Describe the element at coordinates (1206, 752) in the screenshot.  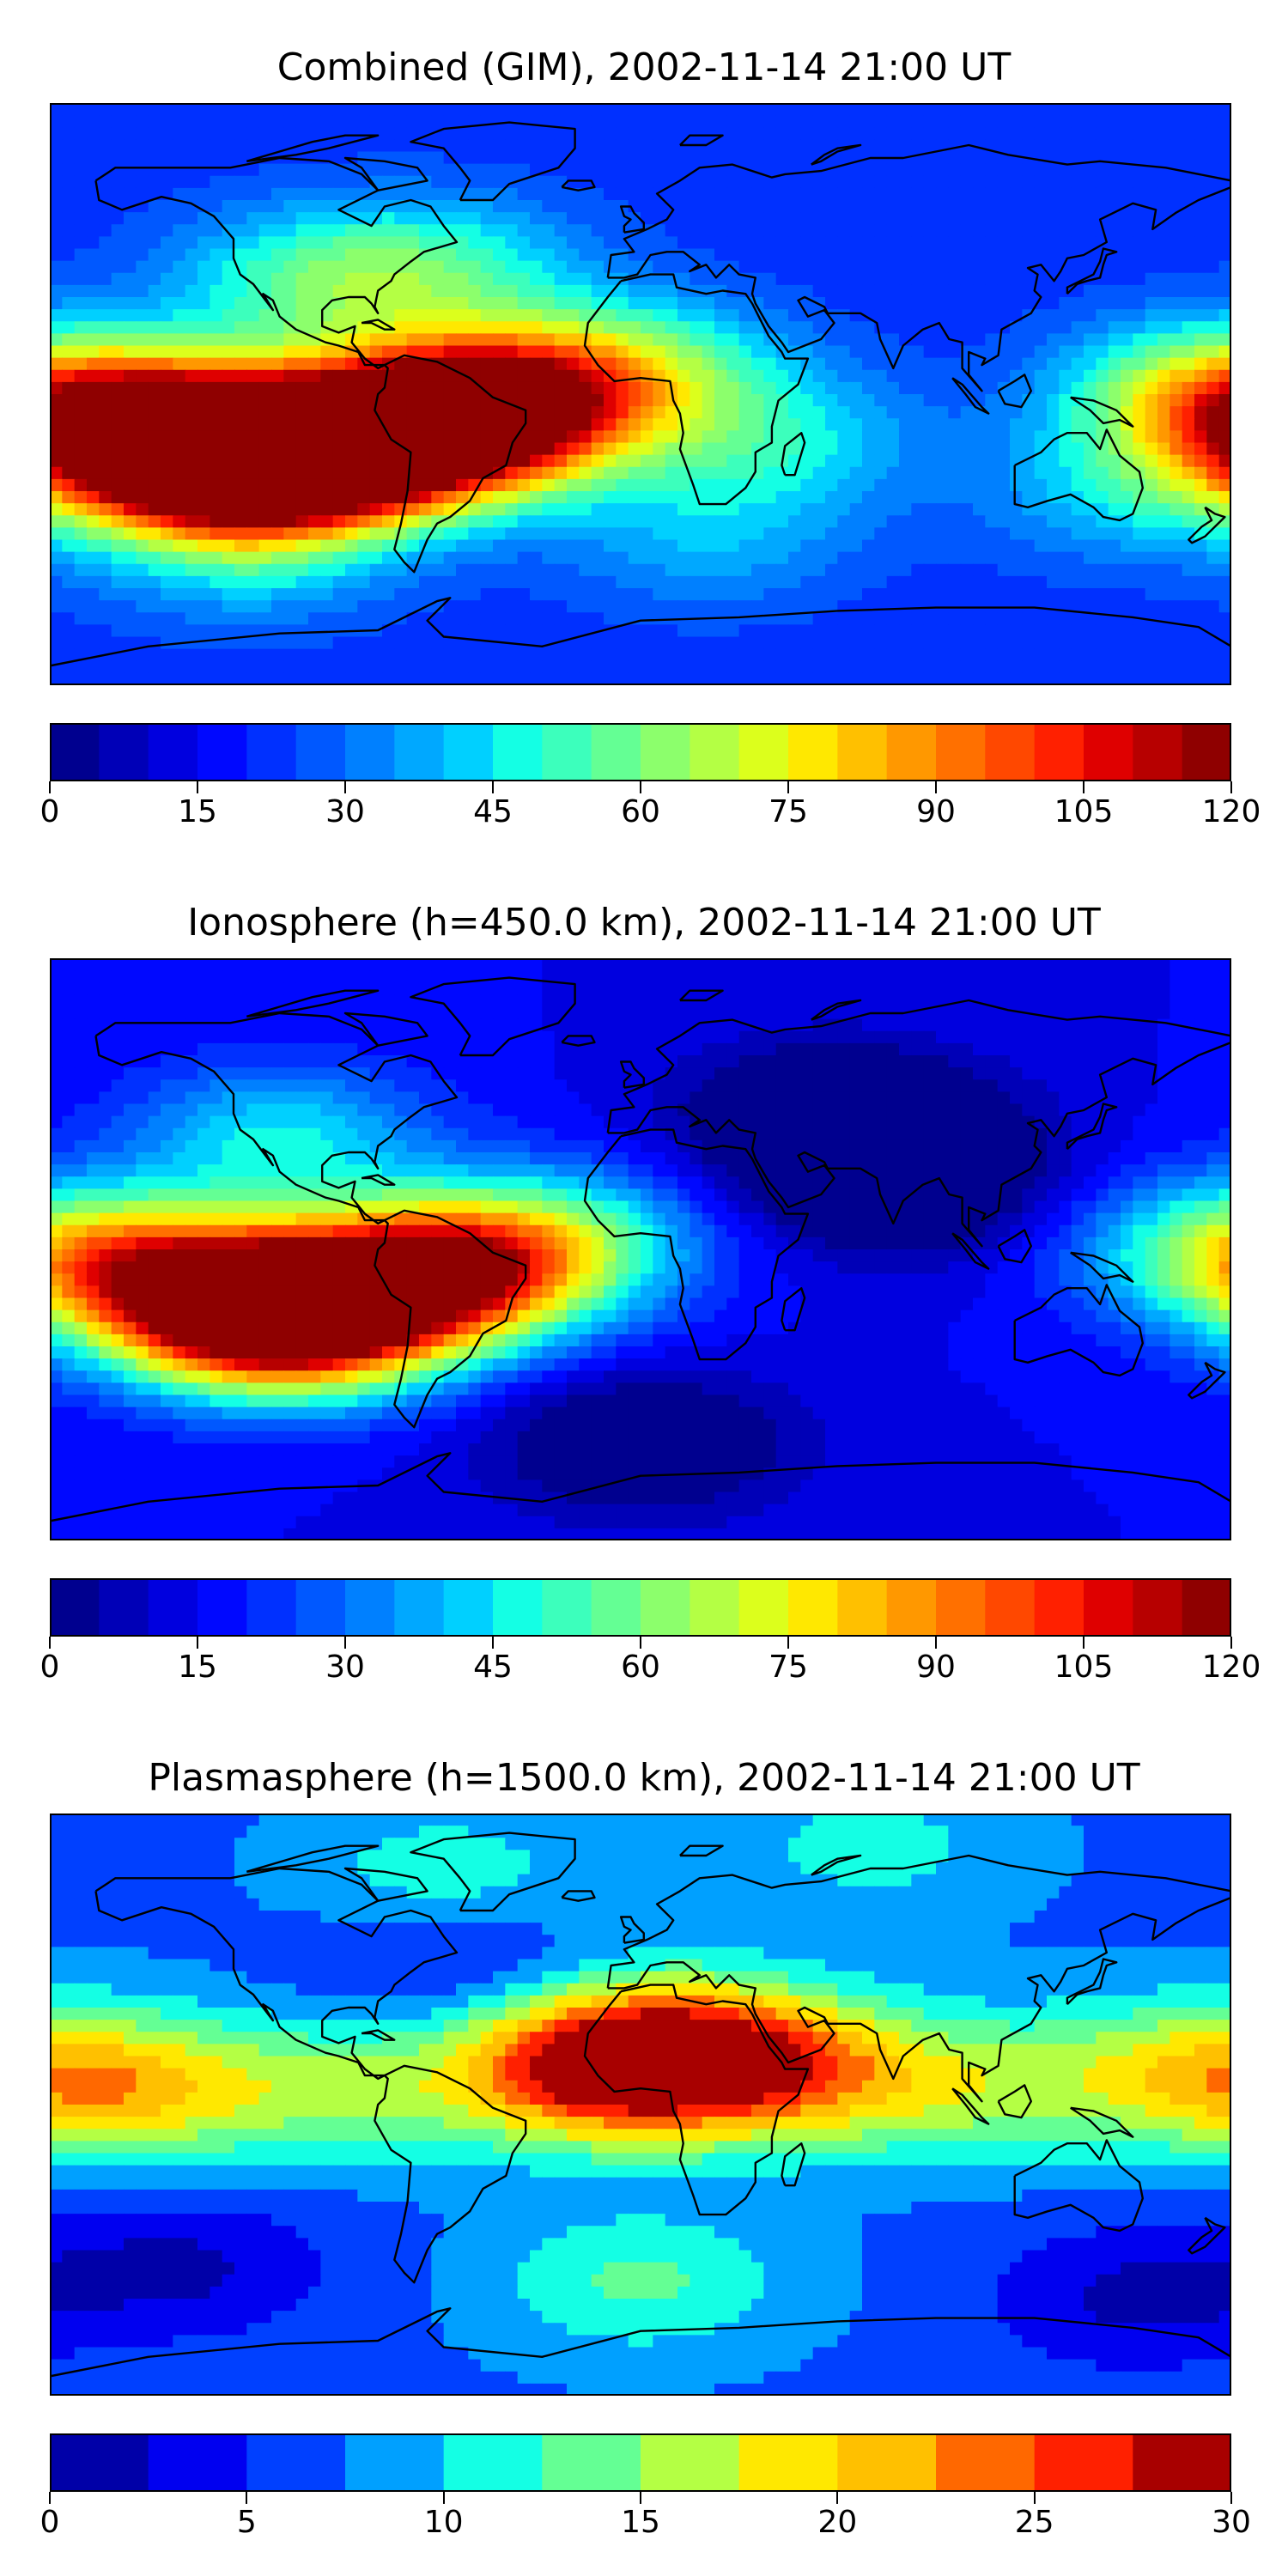
I see `colorbar-swatch` at that location.